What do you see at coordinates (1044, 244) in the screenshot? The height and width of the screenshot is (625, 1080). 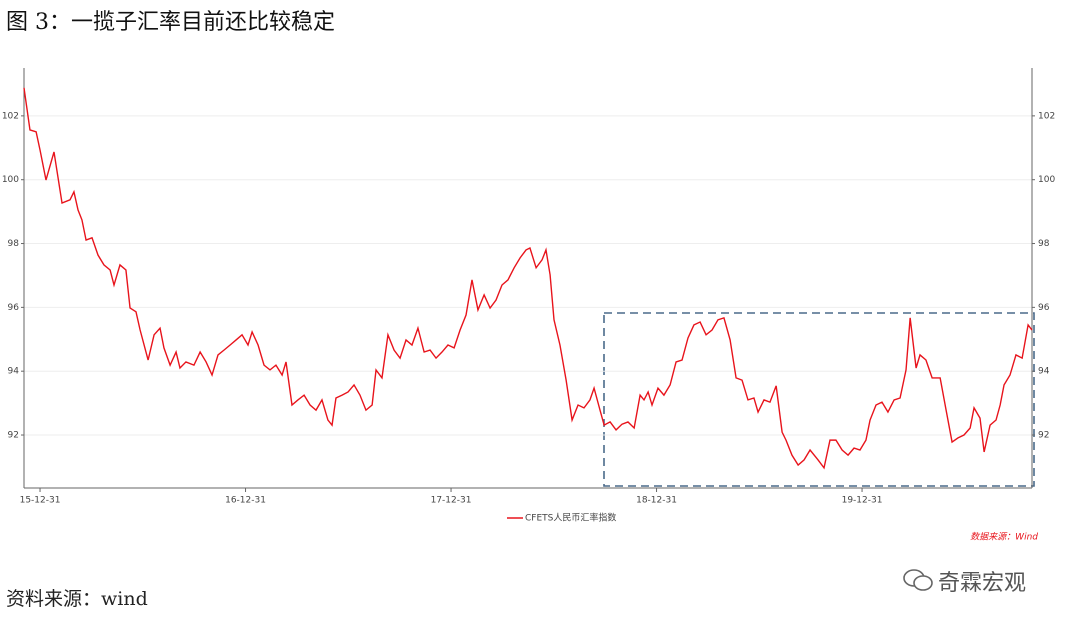 I see `y2-tick-label: 98` at bounding box center [1044, 244].